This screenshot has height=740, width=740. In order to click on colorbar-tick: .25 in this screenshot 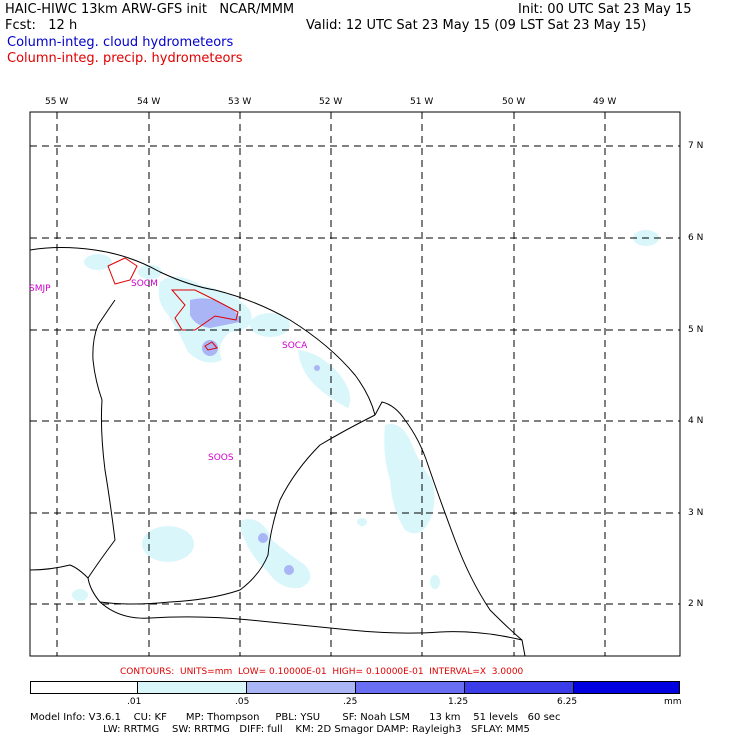, I will do `click(350, 702)`.